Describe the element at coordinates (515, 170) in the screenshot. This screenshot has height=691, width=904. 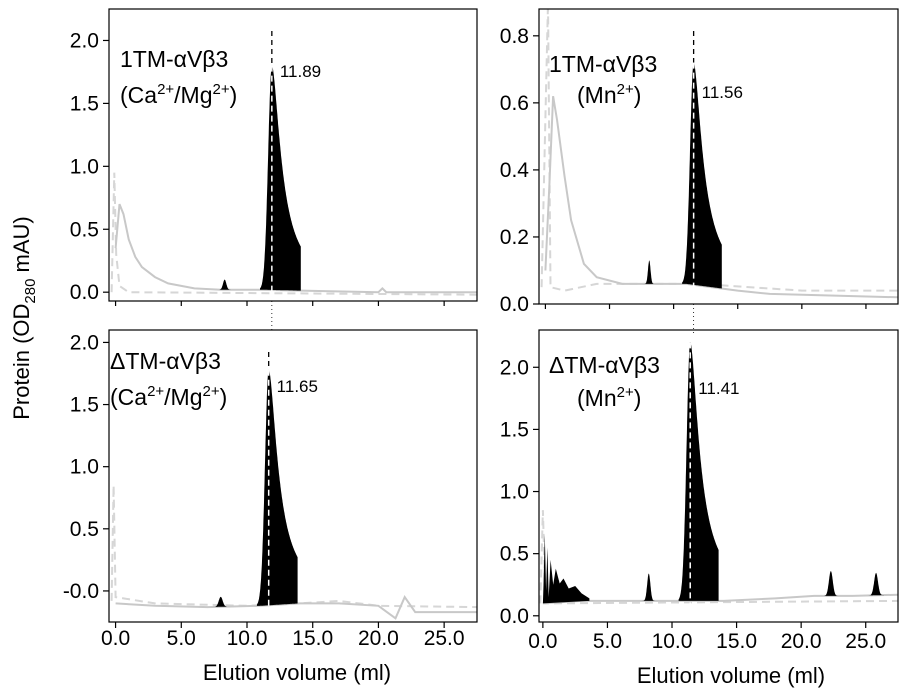
I see `y-tick-label: 0.4` at that location.